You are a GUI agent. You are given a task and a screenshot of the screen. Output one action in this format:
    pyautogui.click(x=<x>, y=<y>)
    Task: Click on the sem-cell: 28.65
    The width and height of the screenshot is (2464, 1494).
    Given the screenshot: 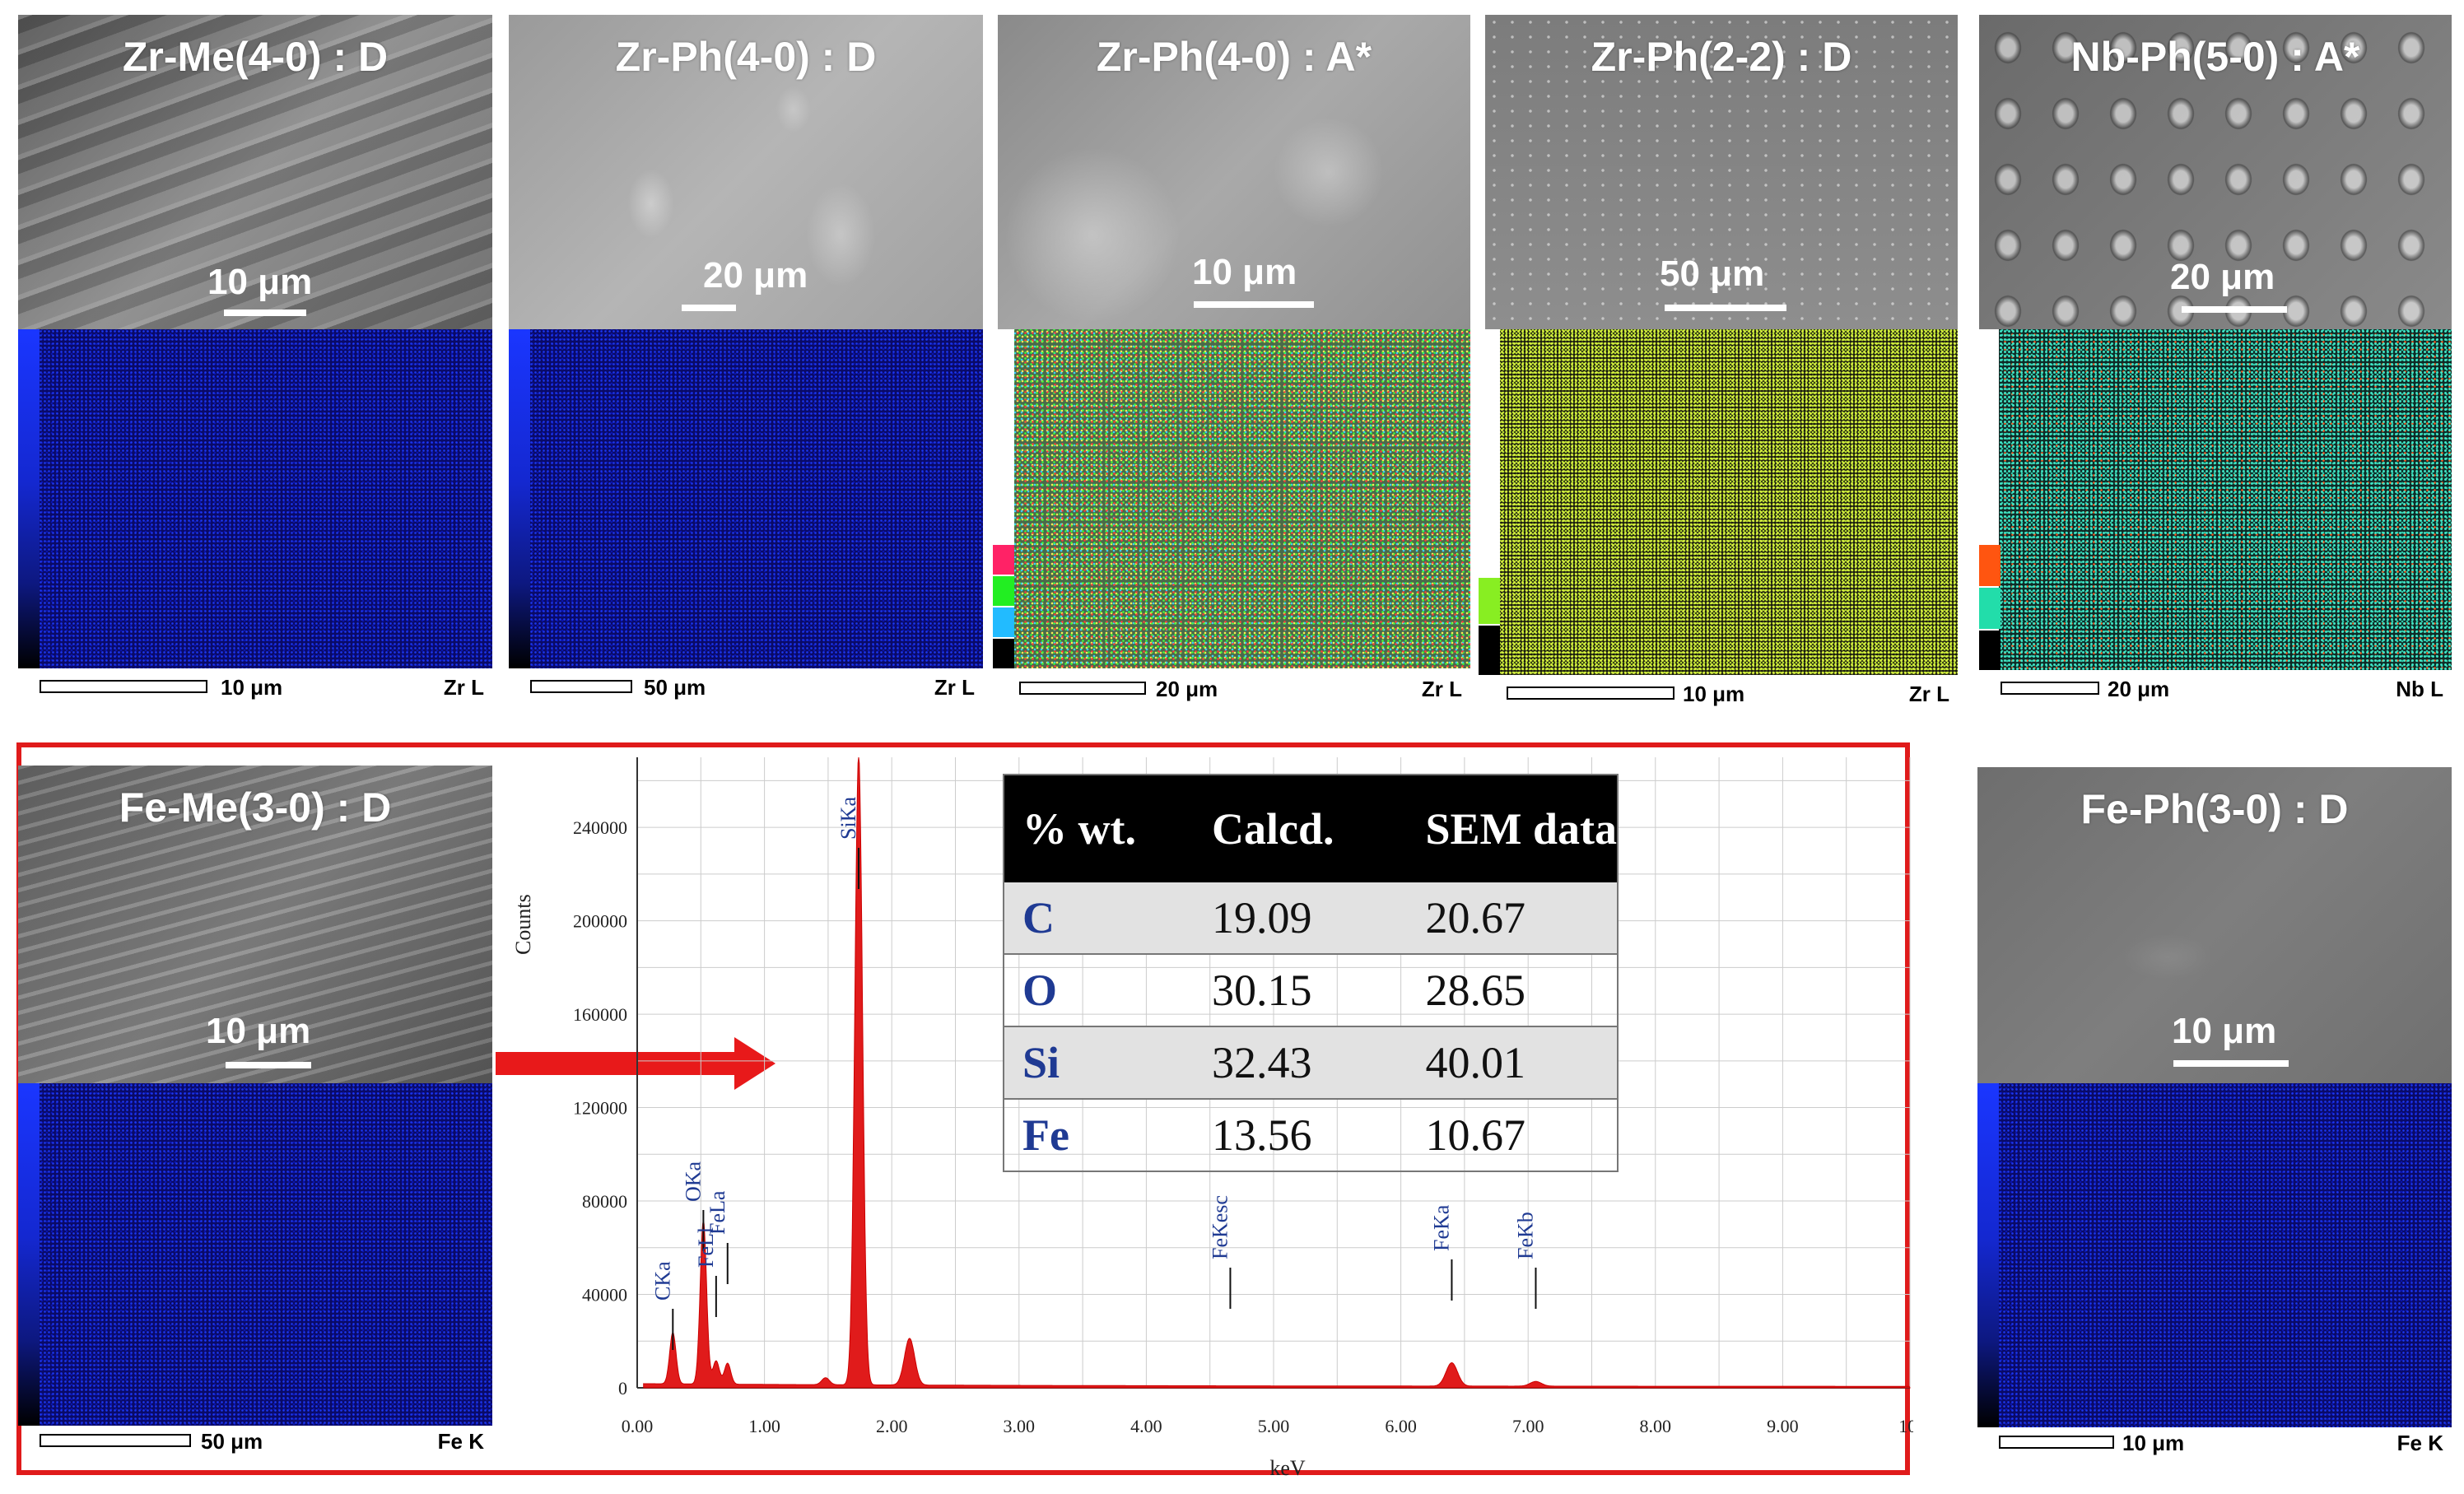 What is the action you would take?
    pyautogui.click(x=1513, y=990)
    